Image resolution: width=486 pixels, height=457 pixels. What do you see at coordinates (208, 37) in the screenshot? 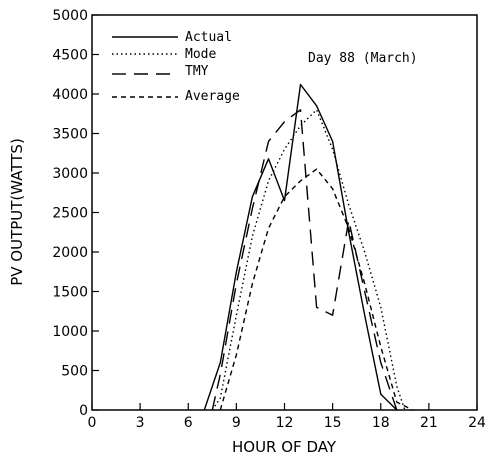
I see `legend-label-actual: Actual` at bounding box center [208, 37].